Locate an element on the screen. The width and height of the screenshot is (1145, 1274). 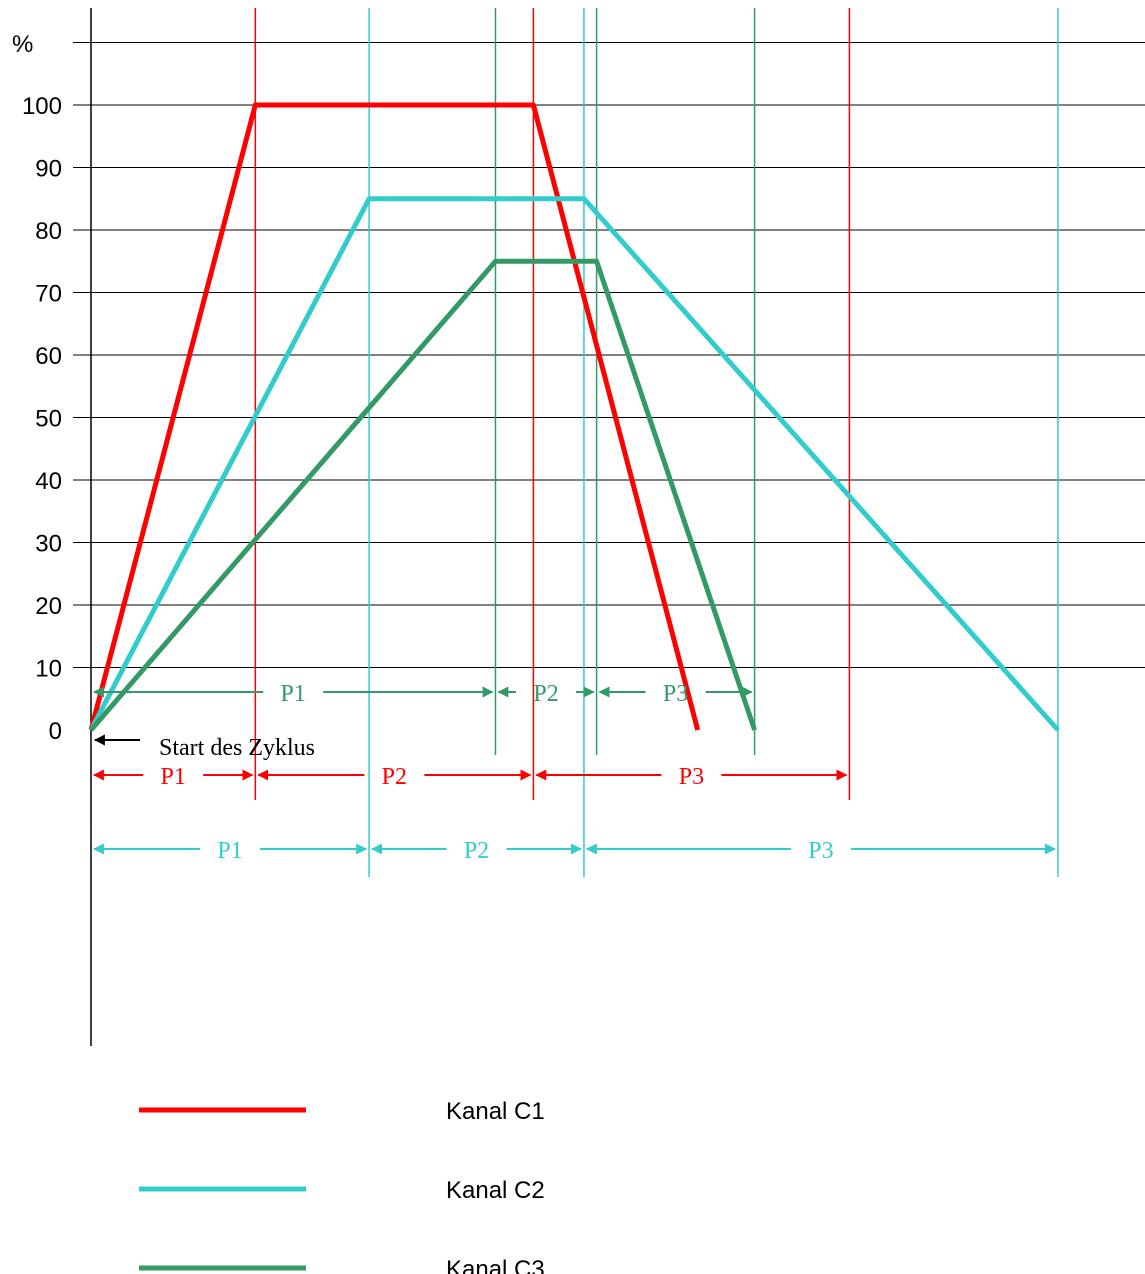
y-tick-label: 80 is located at coordinates (48, 231).